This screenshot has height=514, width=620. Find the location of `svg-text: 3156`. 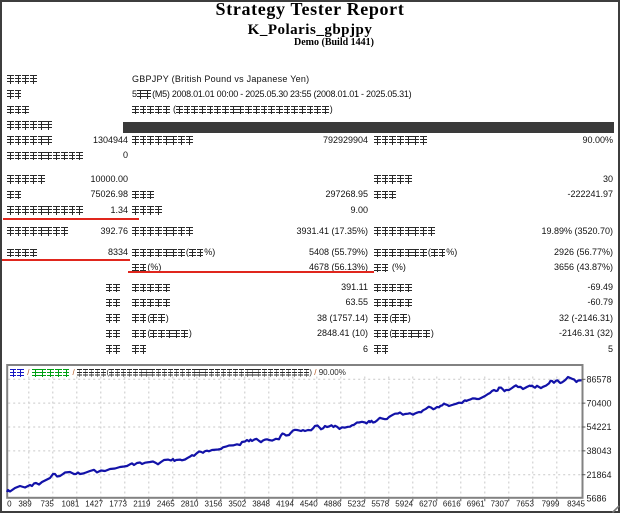

svg-text: 3156 is located at coordinates (214, 504).